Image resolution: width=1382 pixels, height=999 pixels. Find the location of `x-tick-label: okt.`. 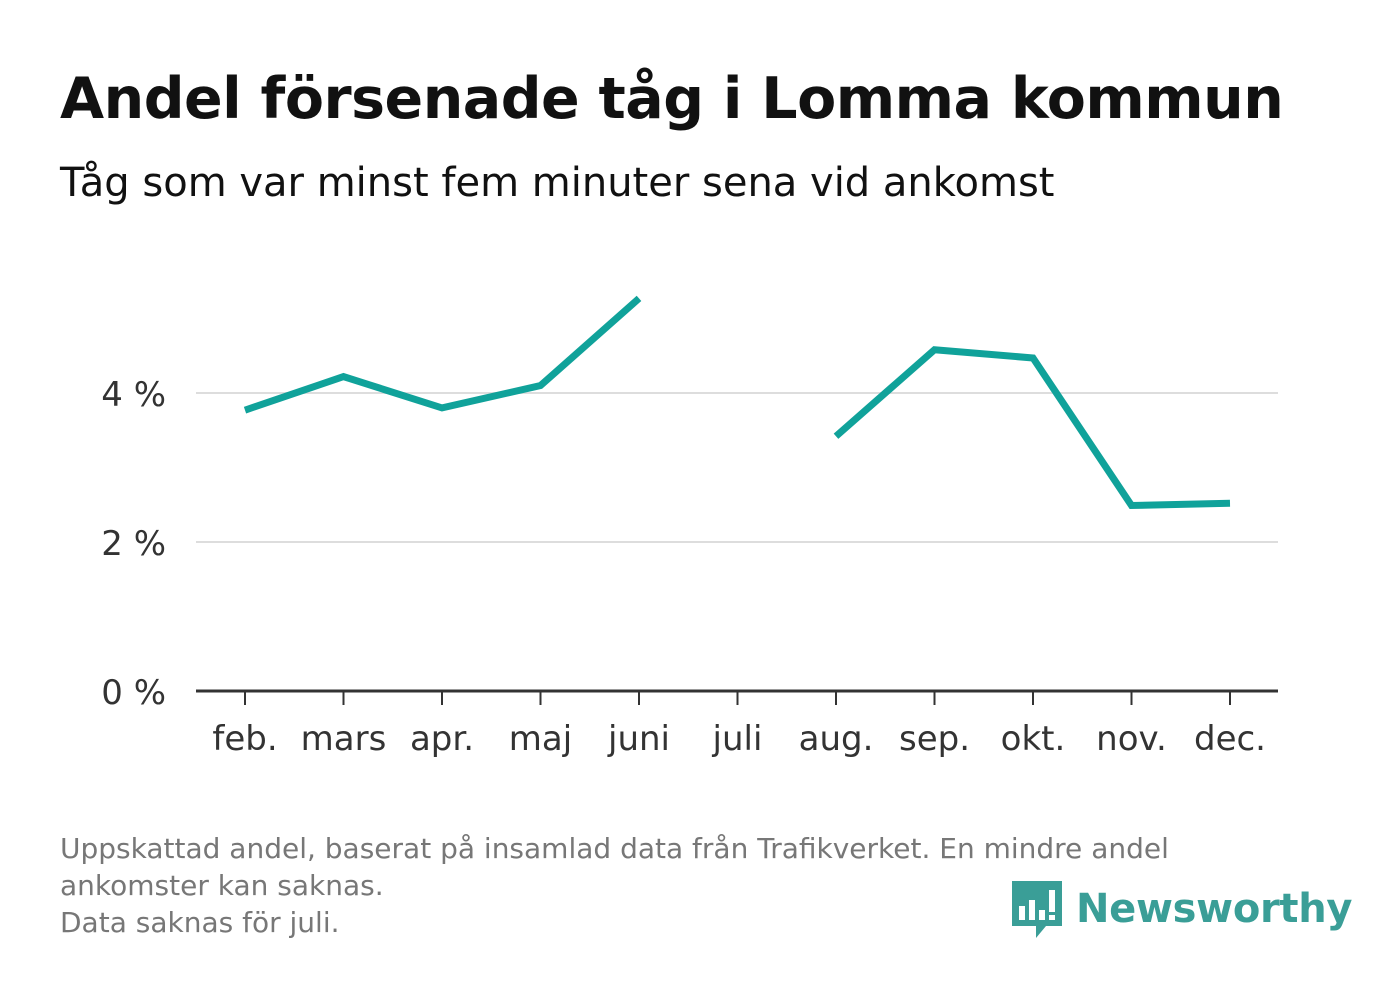

x-tick-label: okt. is located at coordinates (1033, 739).